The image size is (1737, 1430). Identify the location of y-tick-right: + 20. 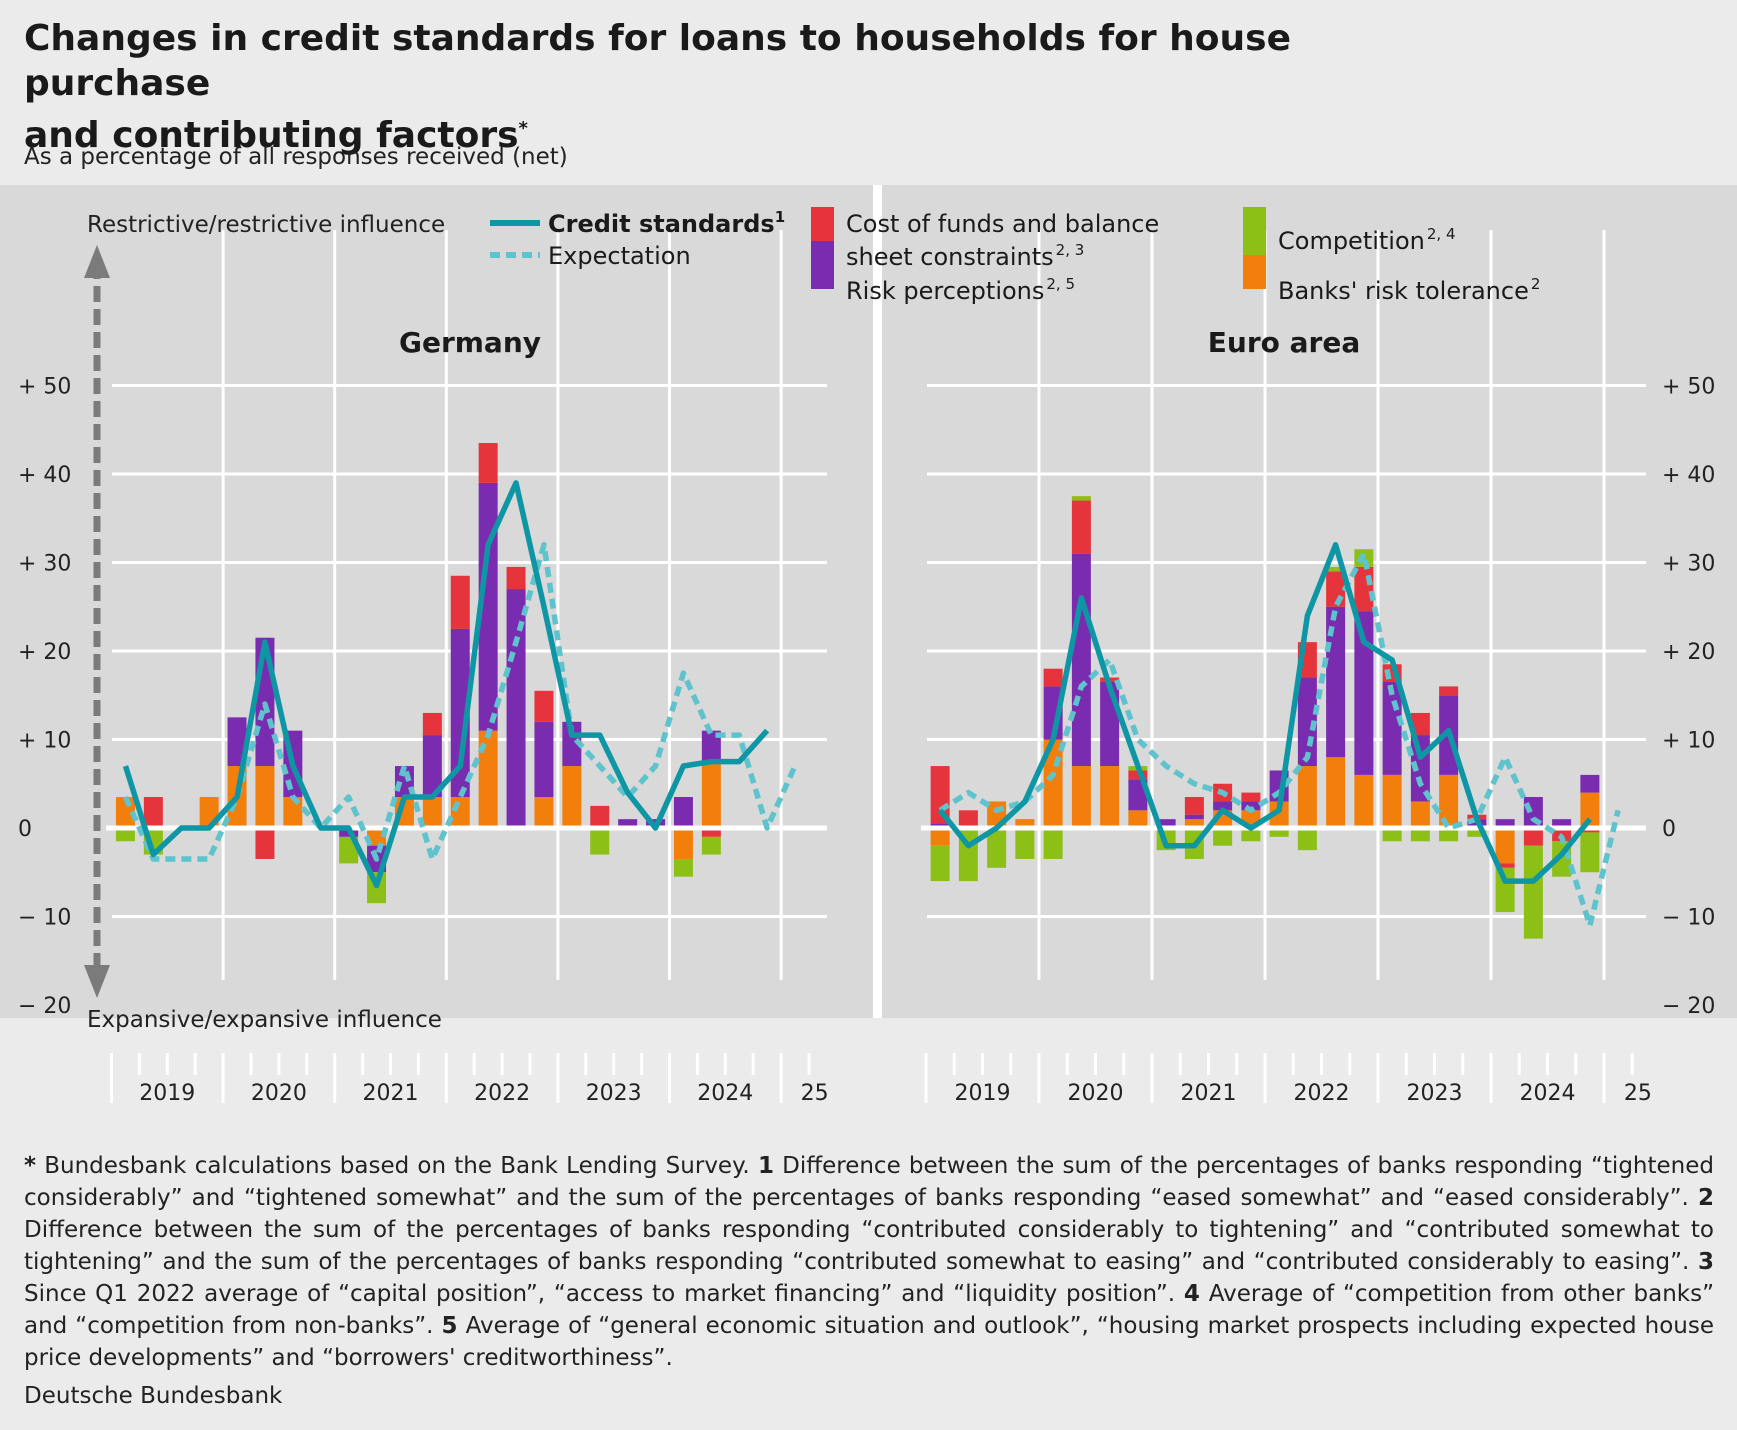
(1688, 652).